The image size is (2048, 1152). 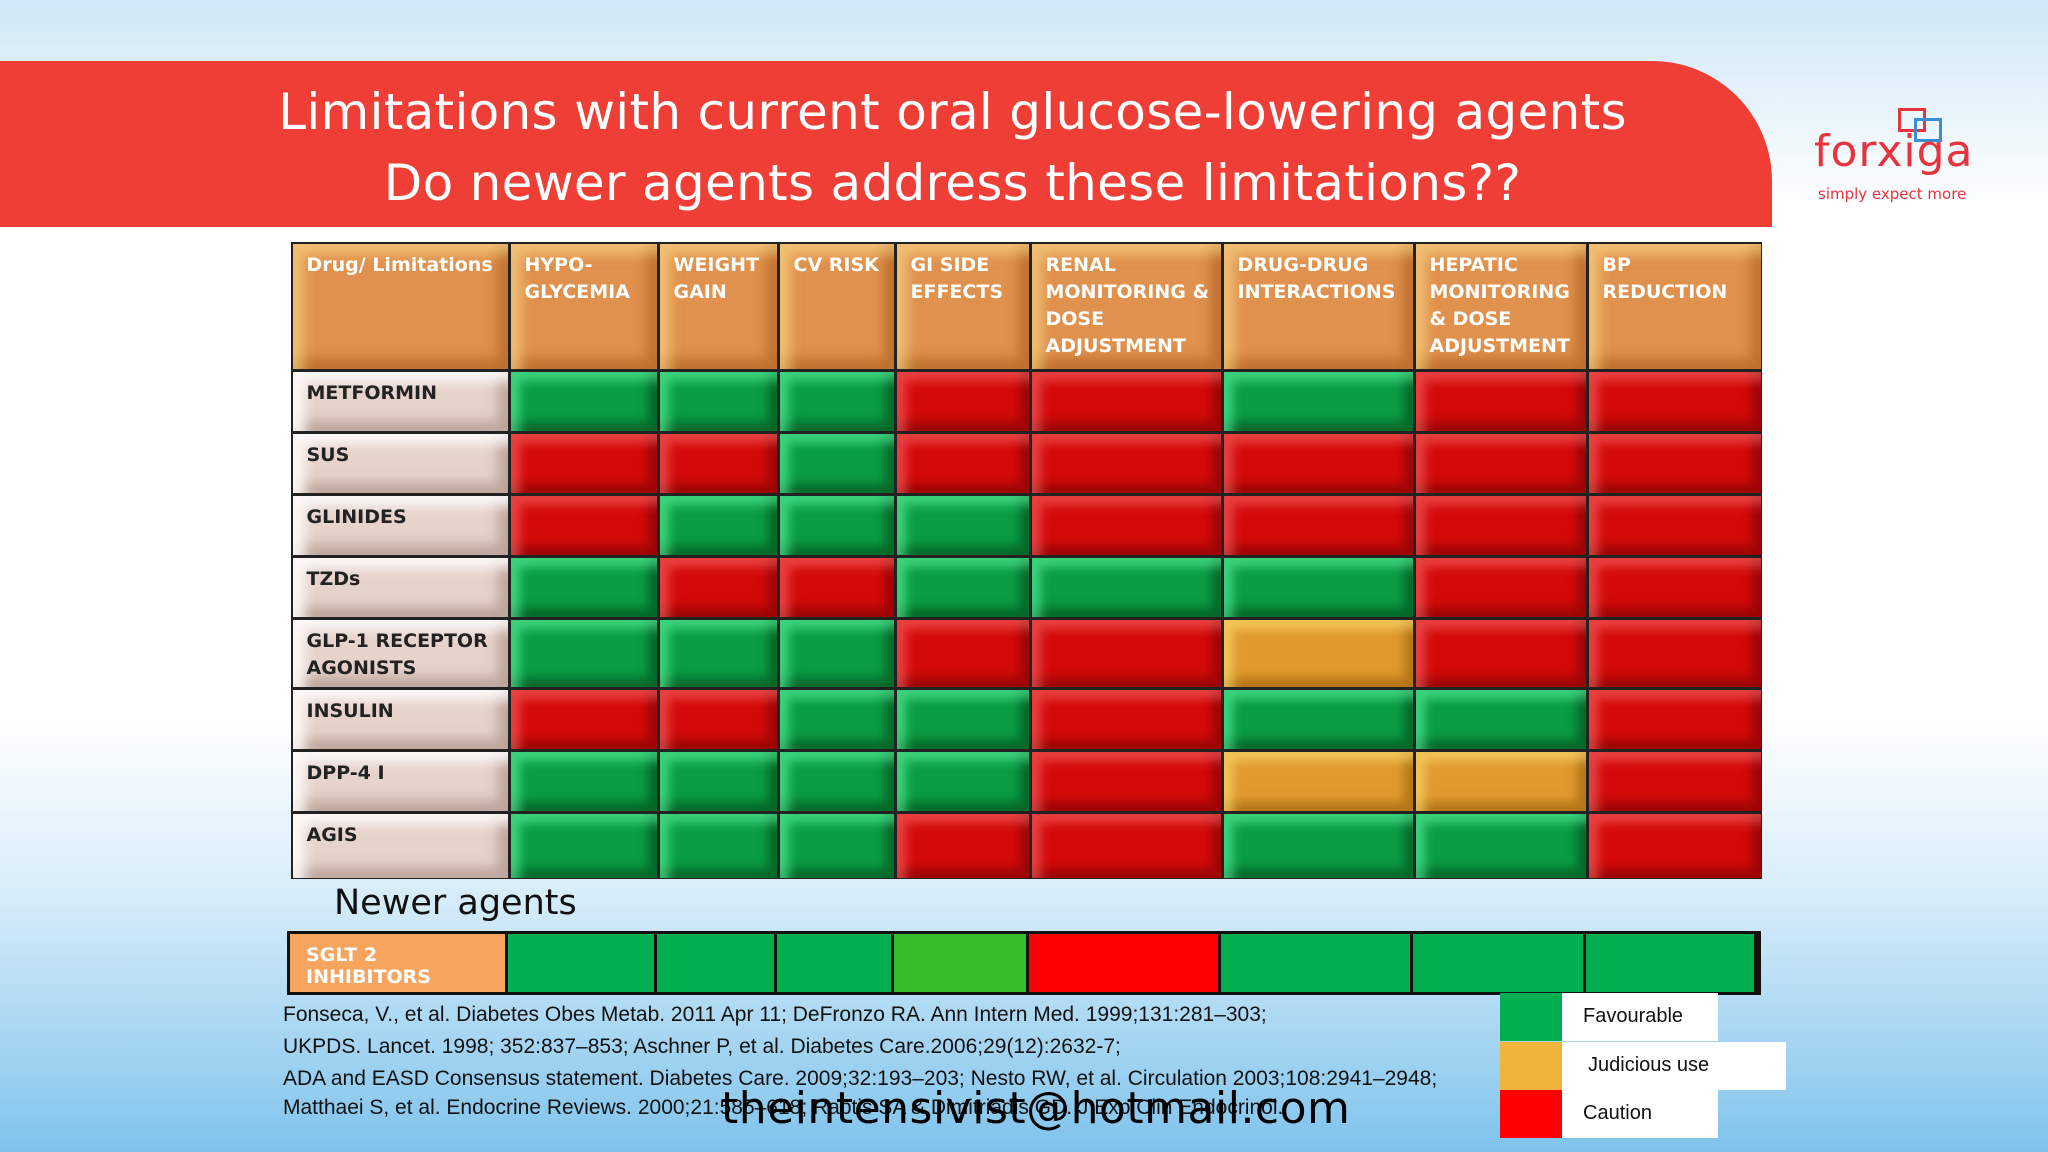 What do you see at coordinates (400, 401) in the screenshot?
I see `row-label: METFORMIN` at bounding box center [400, 401].